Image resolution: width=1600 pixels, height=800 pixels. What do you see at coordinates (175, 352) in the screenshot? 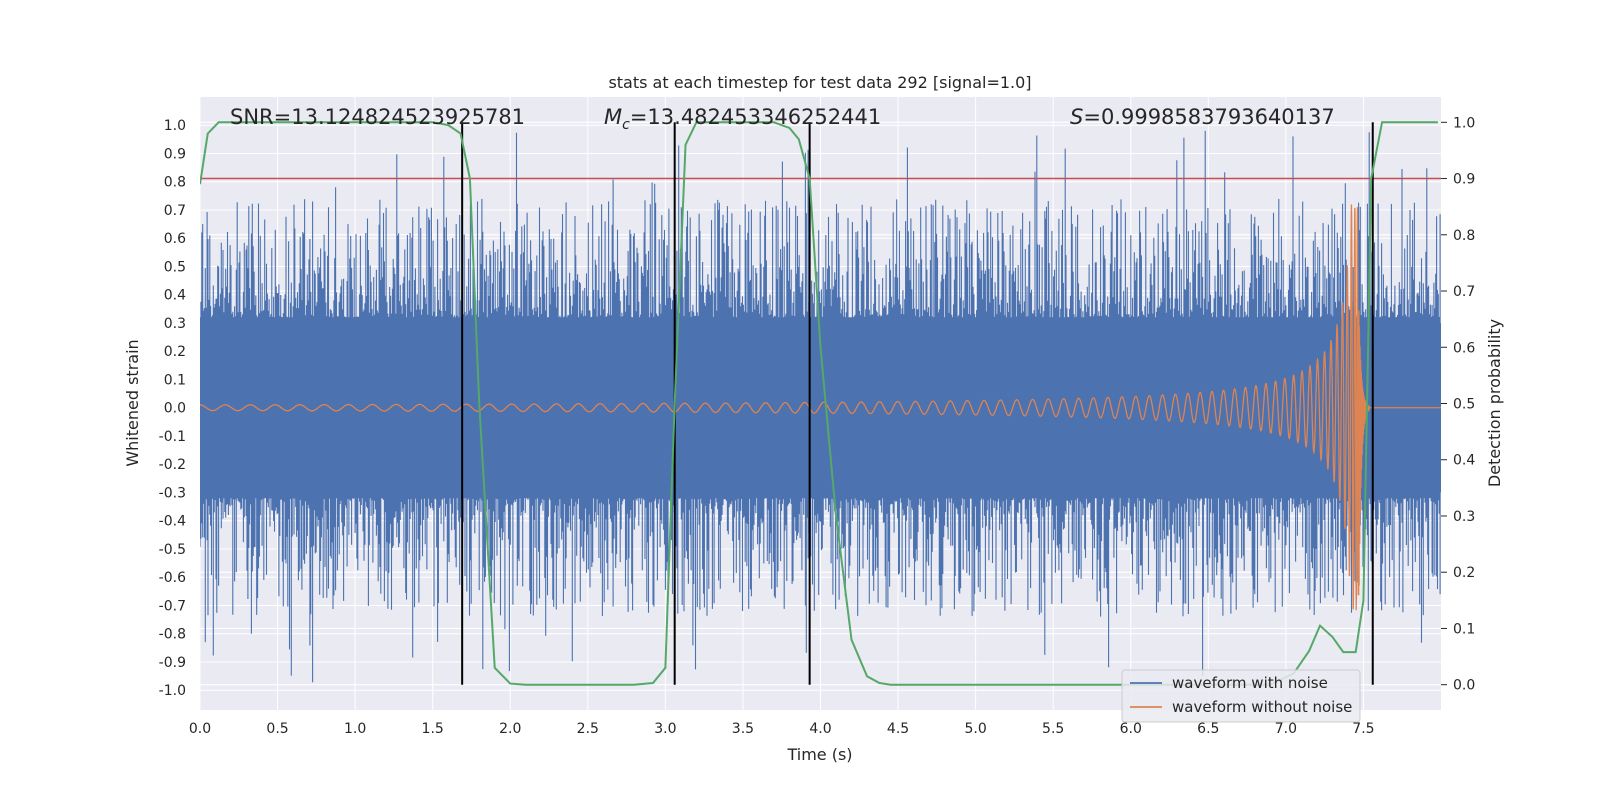
I see `y-left-tick-label: 0.2` at bounding box center [175, 352].